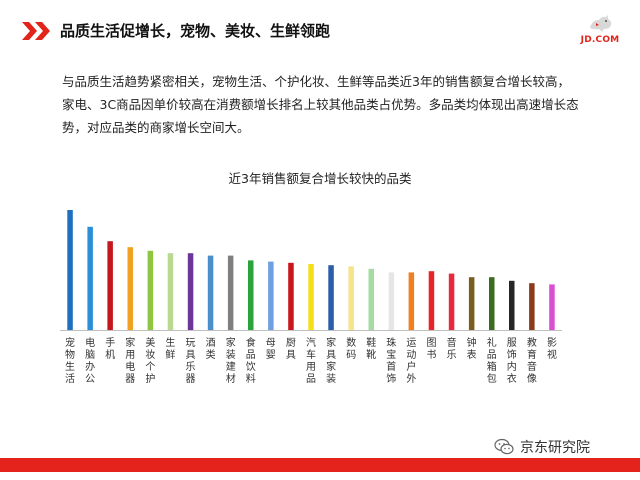 The image size is (640, 480). What do you see at coordinates (195, 31) in the screenshot?
I see `page-title: 品质生活促增长，宠物、美妆、生鲜领跑` at bounding box center [195, 31].